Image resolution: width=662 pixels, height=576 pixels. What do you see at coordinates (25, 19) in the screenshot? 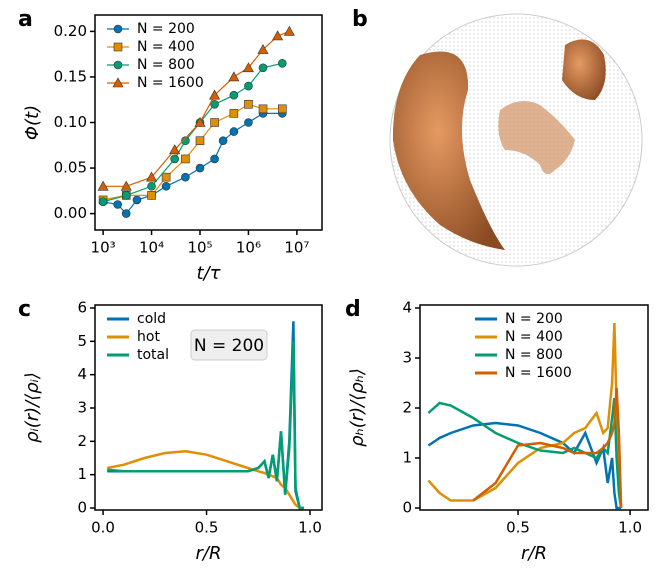
I see `panel-label: a` at bounding box center [25, 19].